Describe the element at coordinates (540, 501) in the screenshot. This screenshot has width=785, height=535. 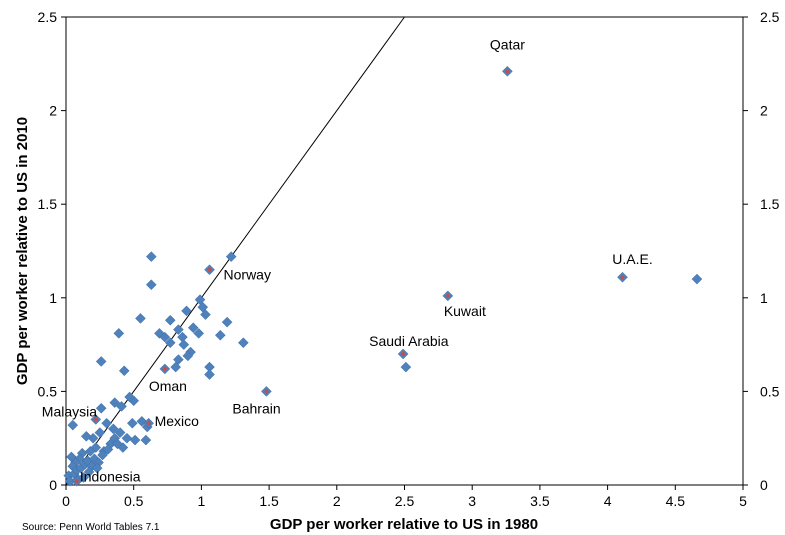
I see `x-tick-label: 3.5` at that location.